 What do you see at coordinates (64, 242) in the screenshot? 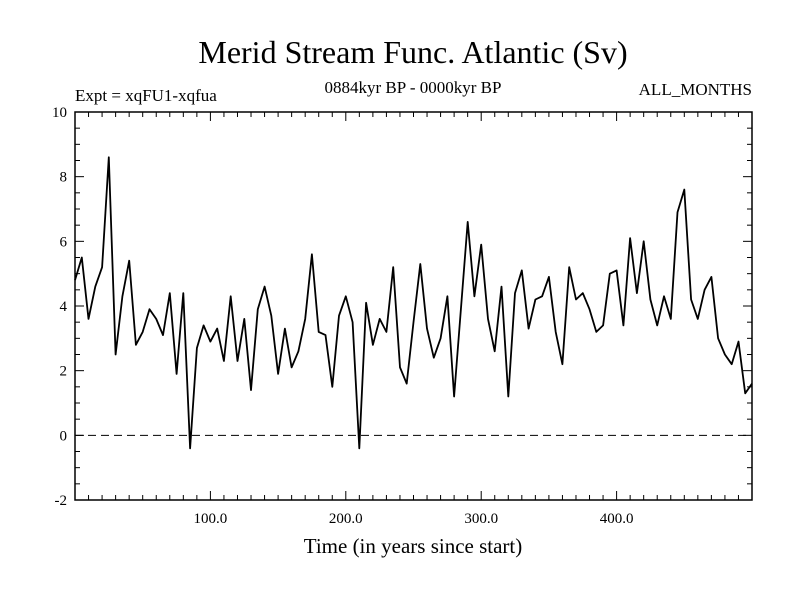
I see `y-tick-label: 6` at bounding box center [64, 242].